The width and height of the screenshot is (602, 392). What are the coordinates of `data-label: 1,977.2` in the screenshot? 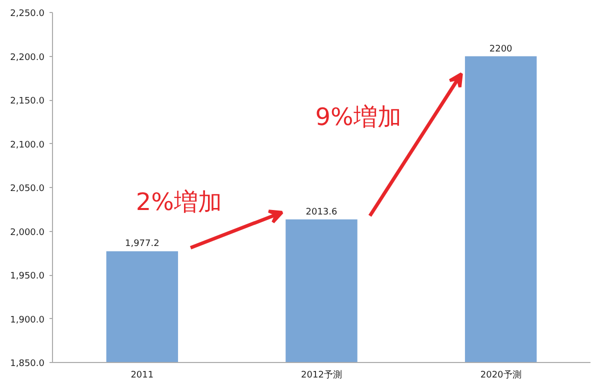 It's located at (142, 244).